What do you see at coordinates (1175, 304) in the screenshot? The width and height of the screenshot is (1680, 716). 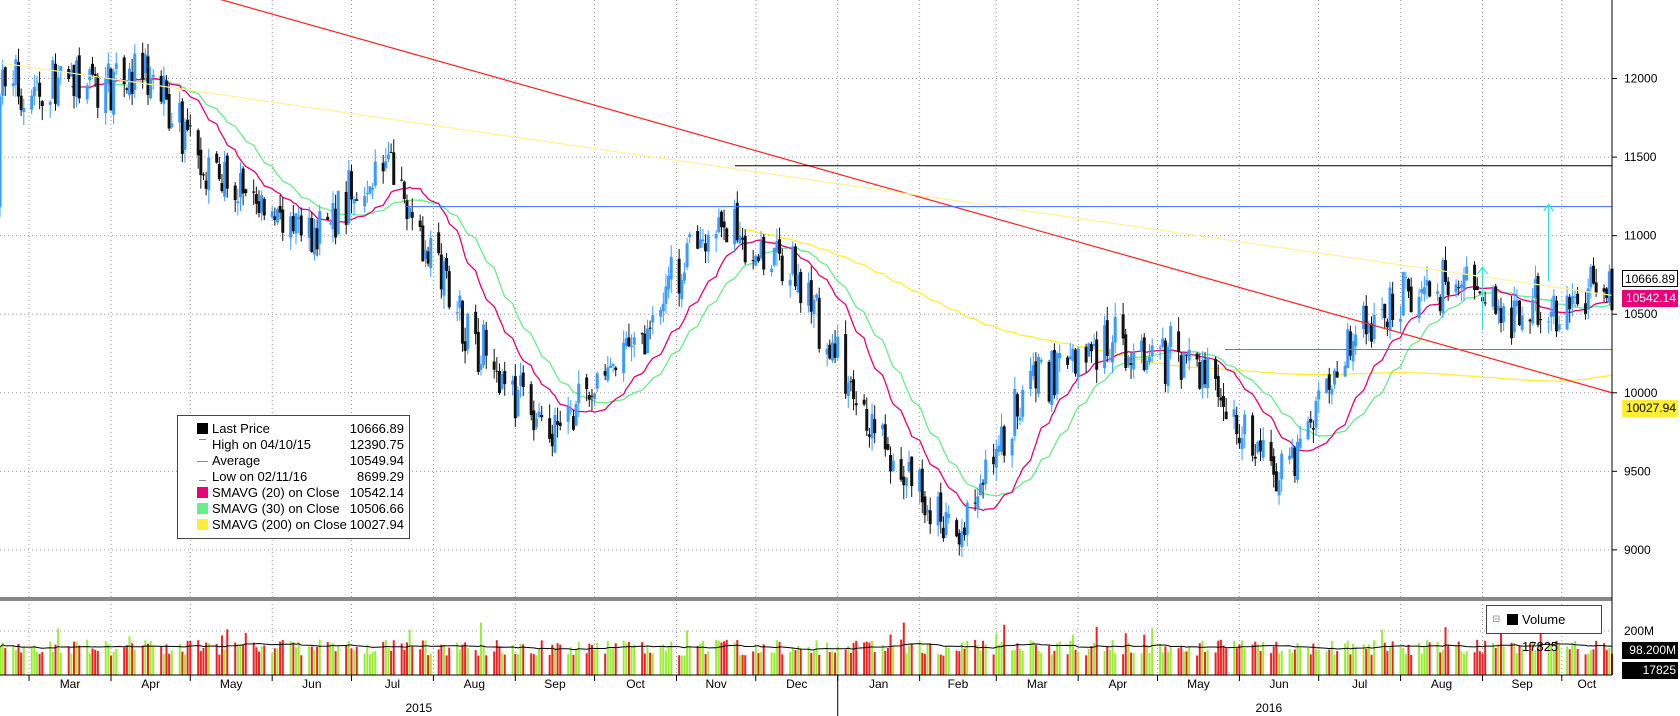 I see `sma-200-line` at bounding box center [1175, 304].